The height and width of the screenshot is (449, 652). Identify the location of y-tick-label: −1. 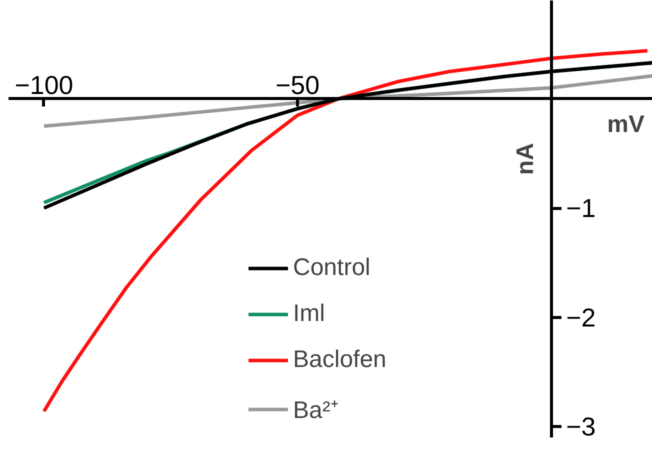
(581, 208).